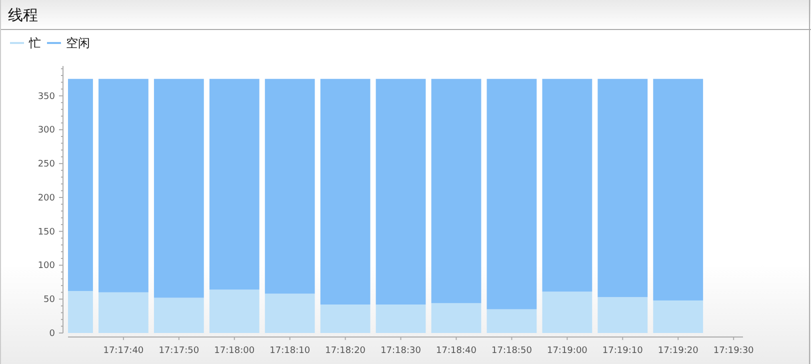 The height and width of the screenshot is (364, 811). I want to click on y-tick-label: 0, so click(52, 334).